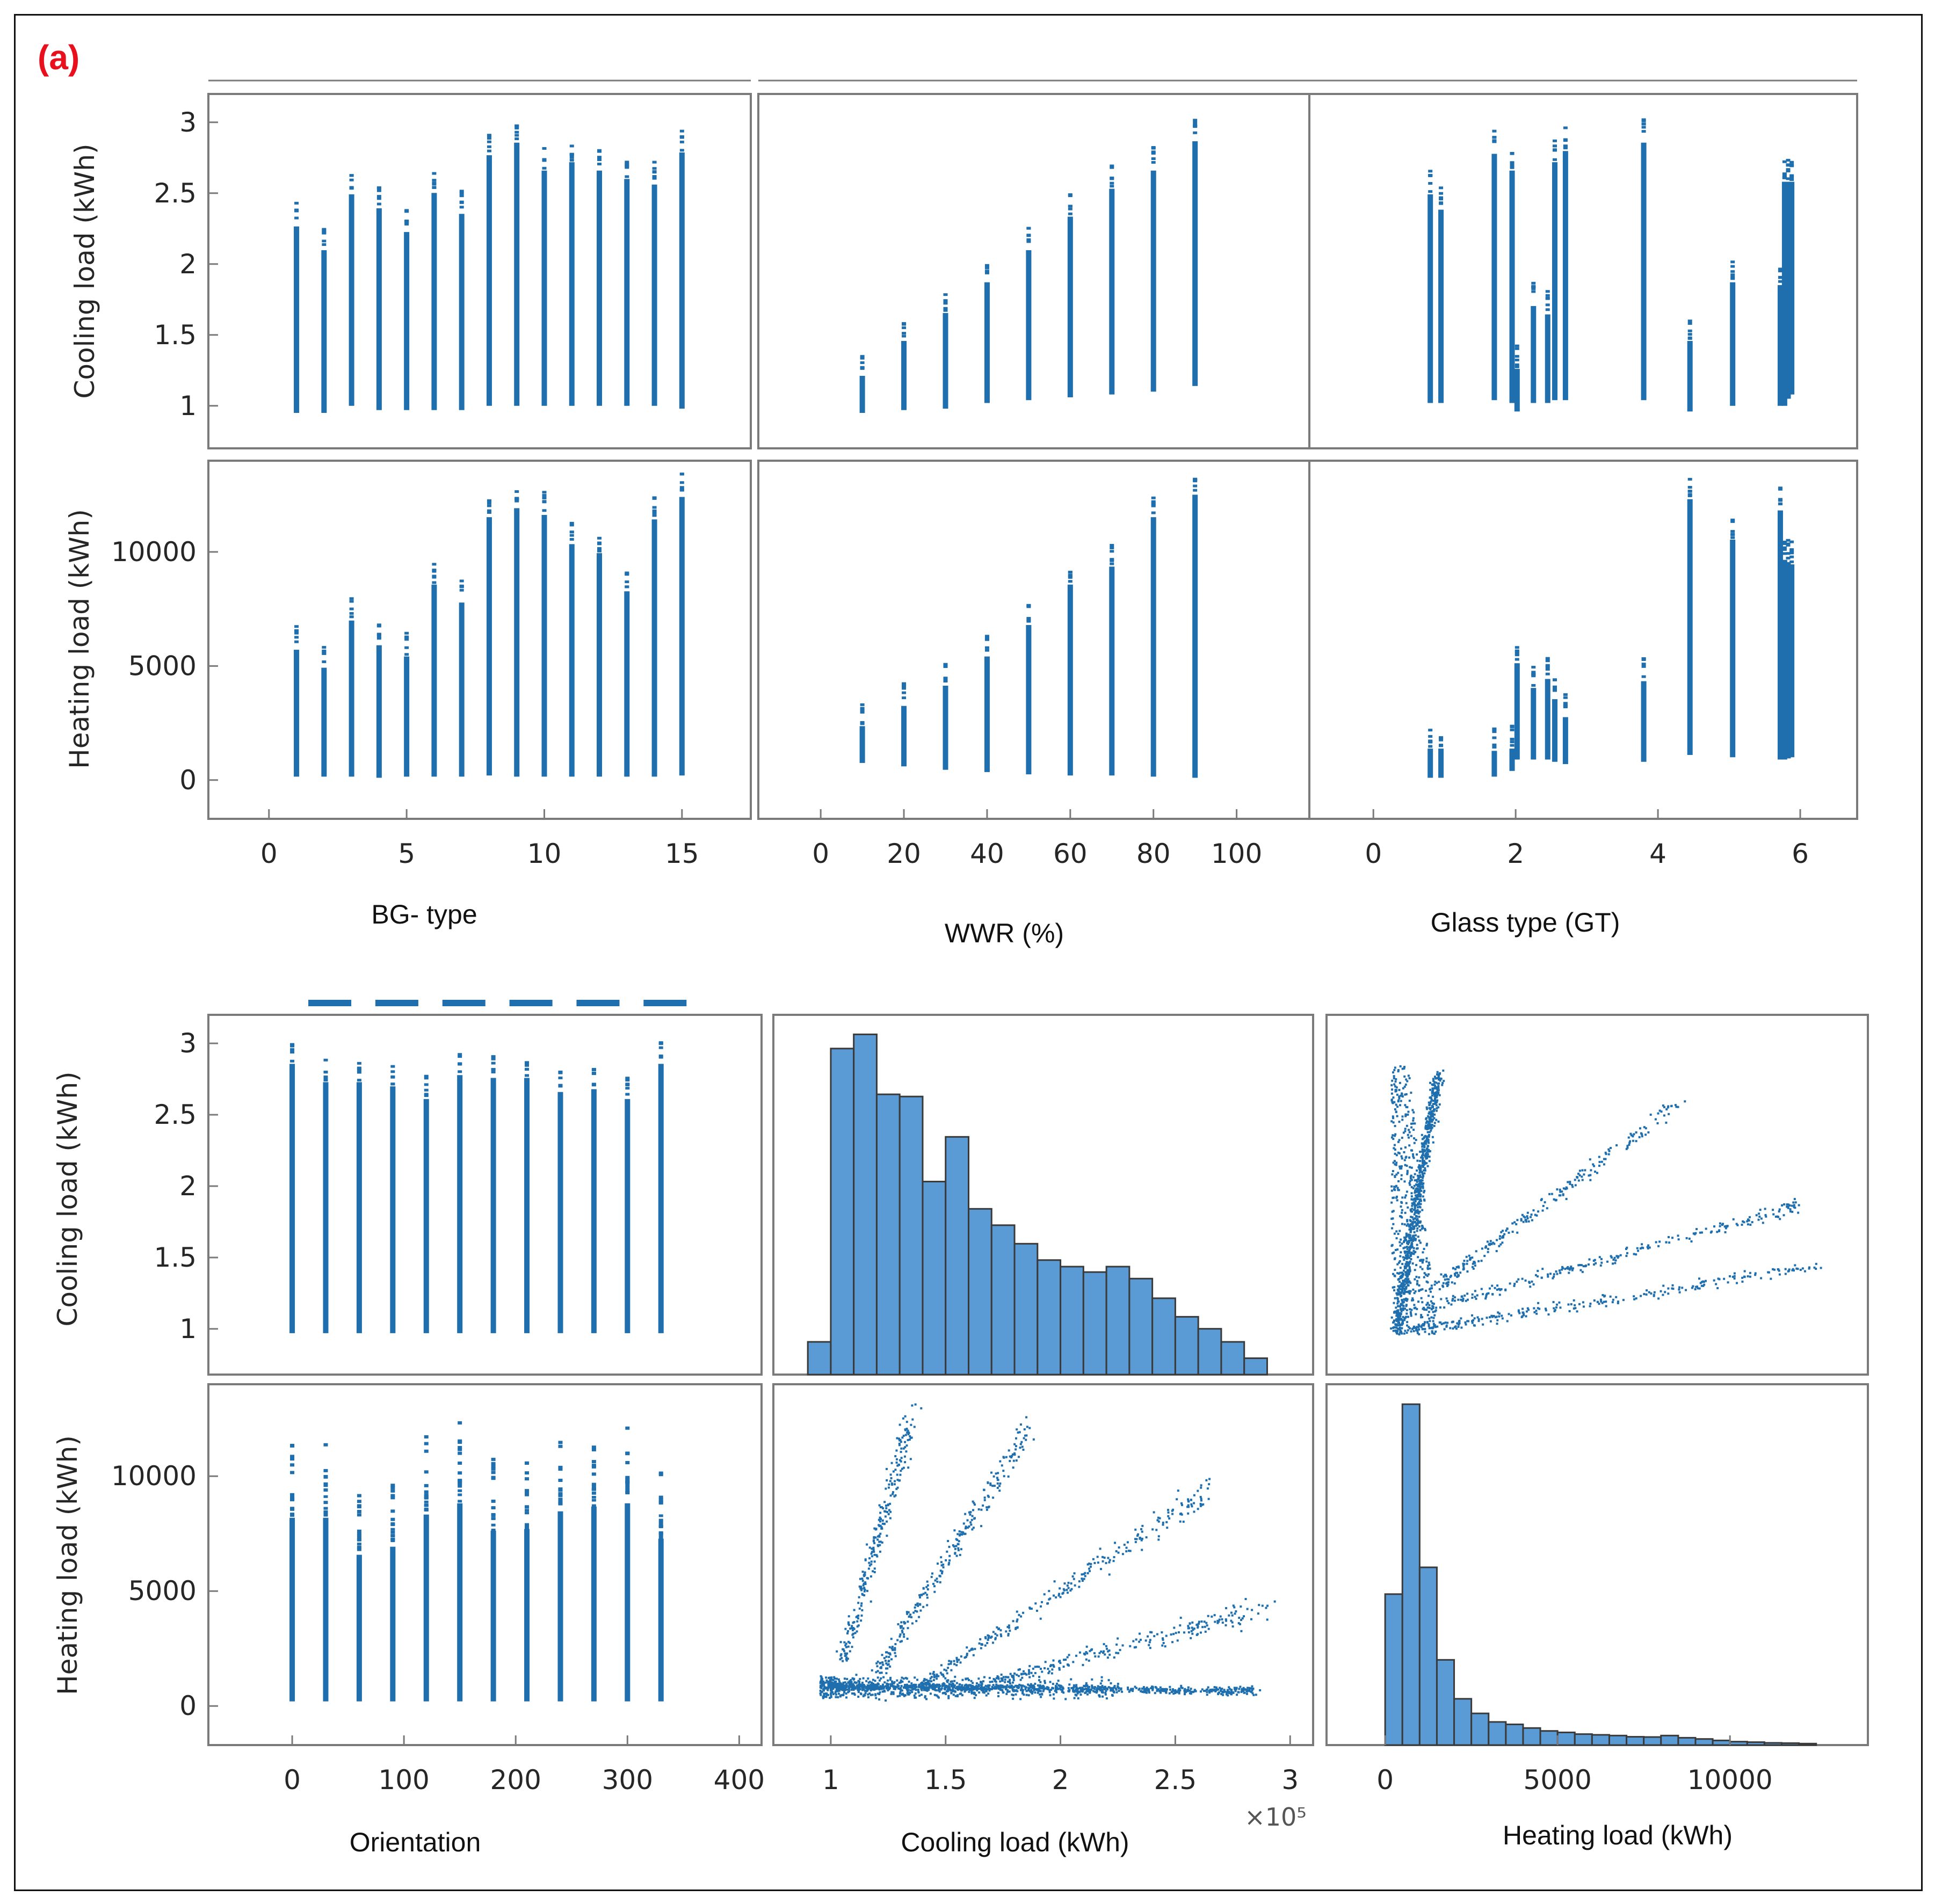  I want to click on top-axes-r1-c0-box, so click(479, 640).